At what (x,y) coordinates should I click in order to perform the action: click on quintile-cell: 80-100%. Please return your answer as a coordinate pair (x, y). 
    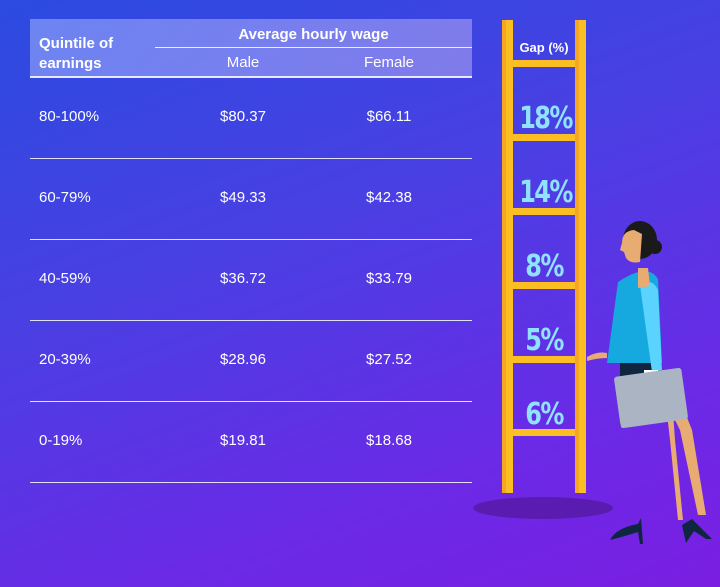
    Looking at the image, I should click on (69, 116).